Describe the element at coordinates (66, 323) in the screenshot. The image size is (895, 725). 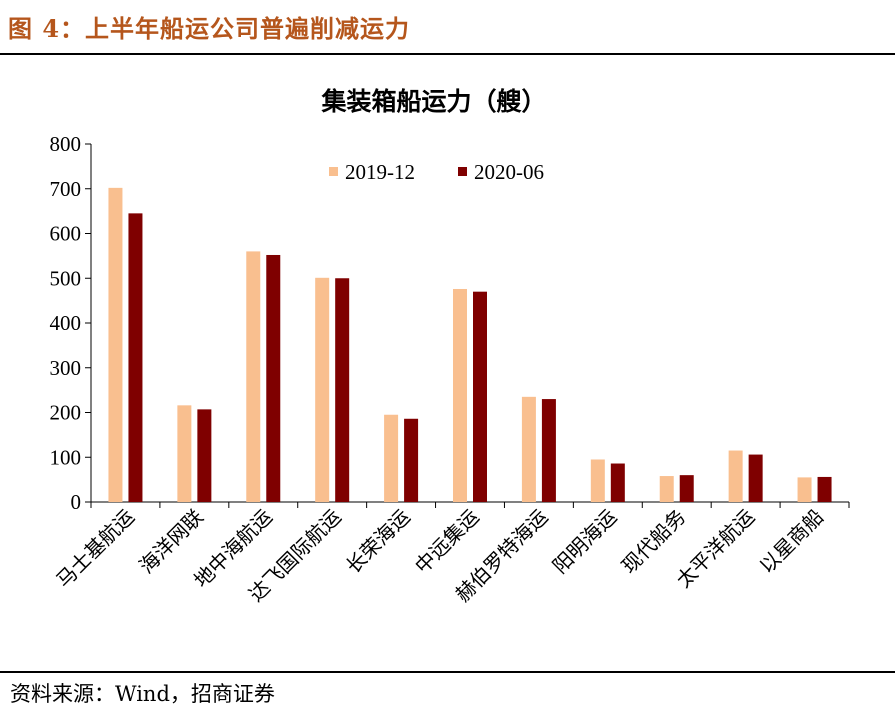
I see `y-tick-label: 400` at that location.